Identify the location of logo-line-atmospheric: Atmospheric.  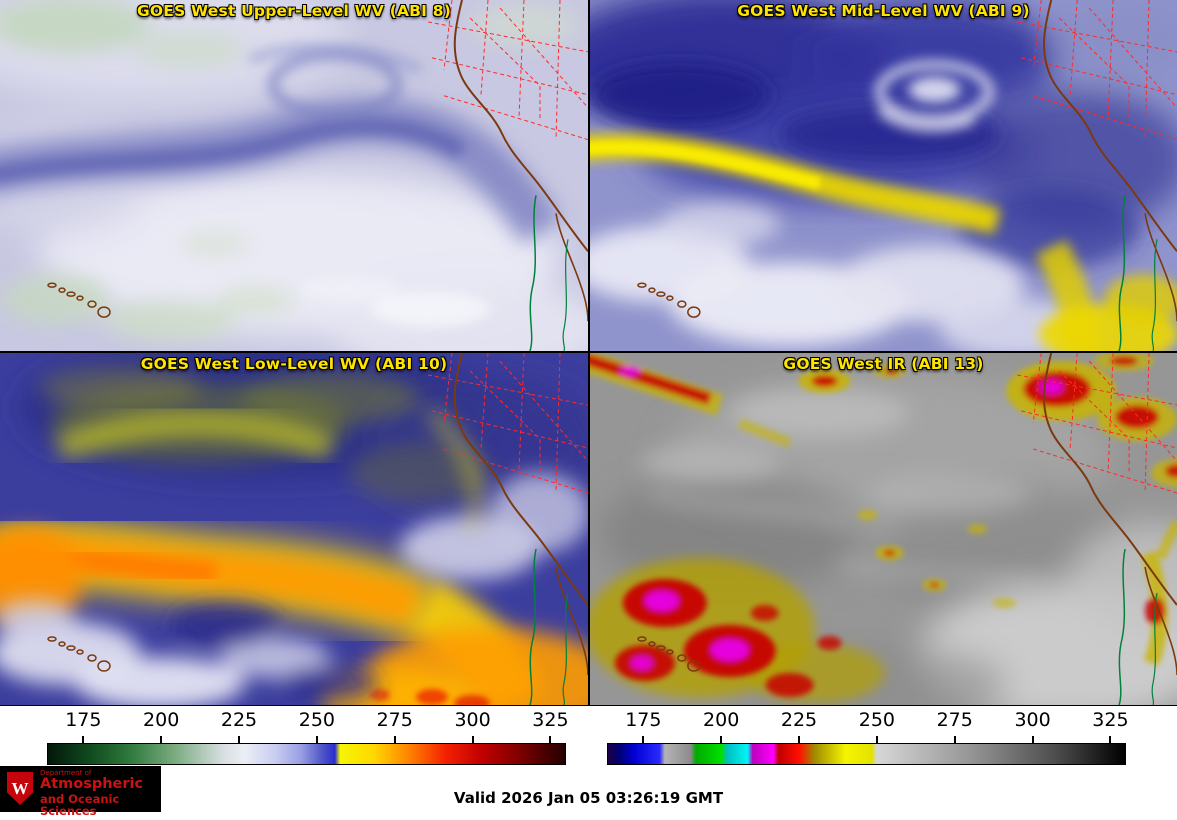
(92, 784).